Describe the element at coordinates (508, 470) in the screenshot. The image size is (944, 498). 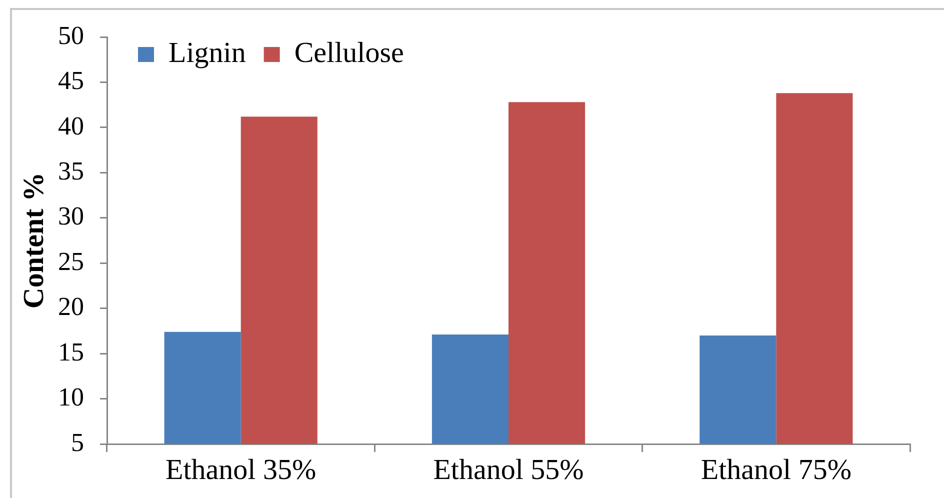
I see `x-tick-label: Ethanol 55%` at that location.